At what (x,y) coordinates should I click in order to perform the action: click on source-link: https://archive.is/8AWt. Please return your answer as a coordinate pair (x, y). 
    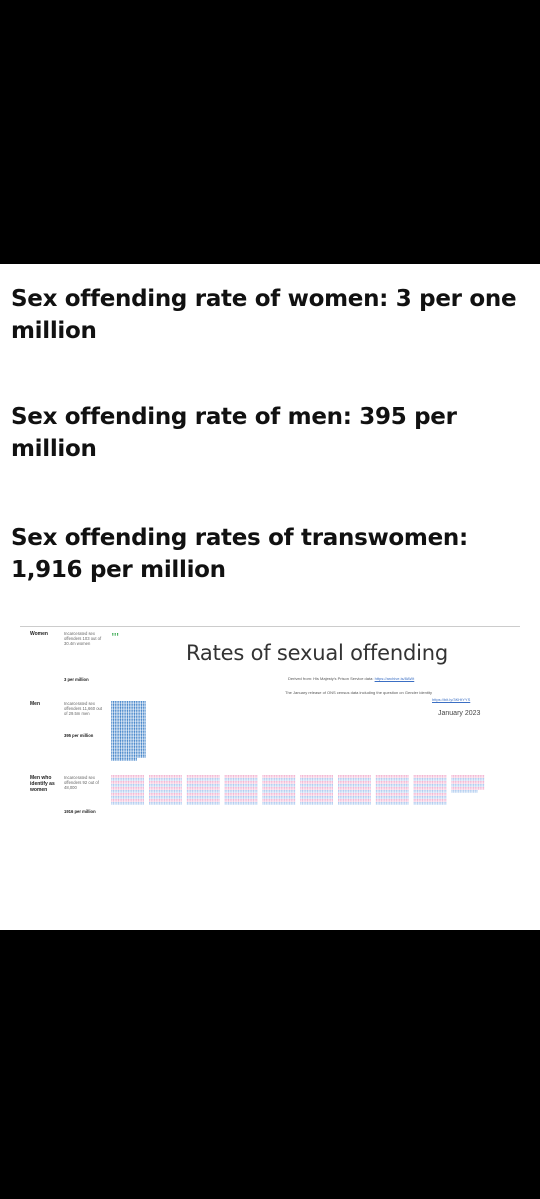
    Looking at the image, I should click on (394, 678).